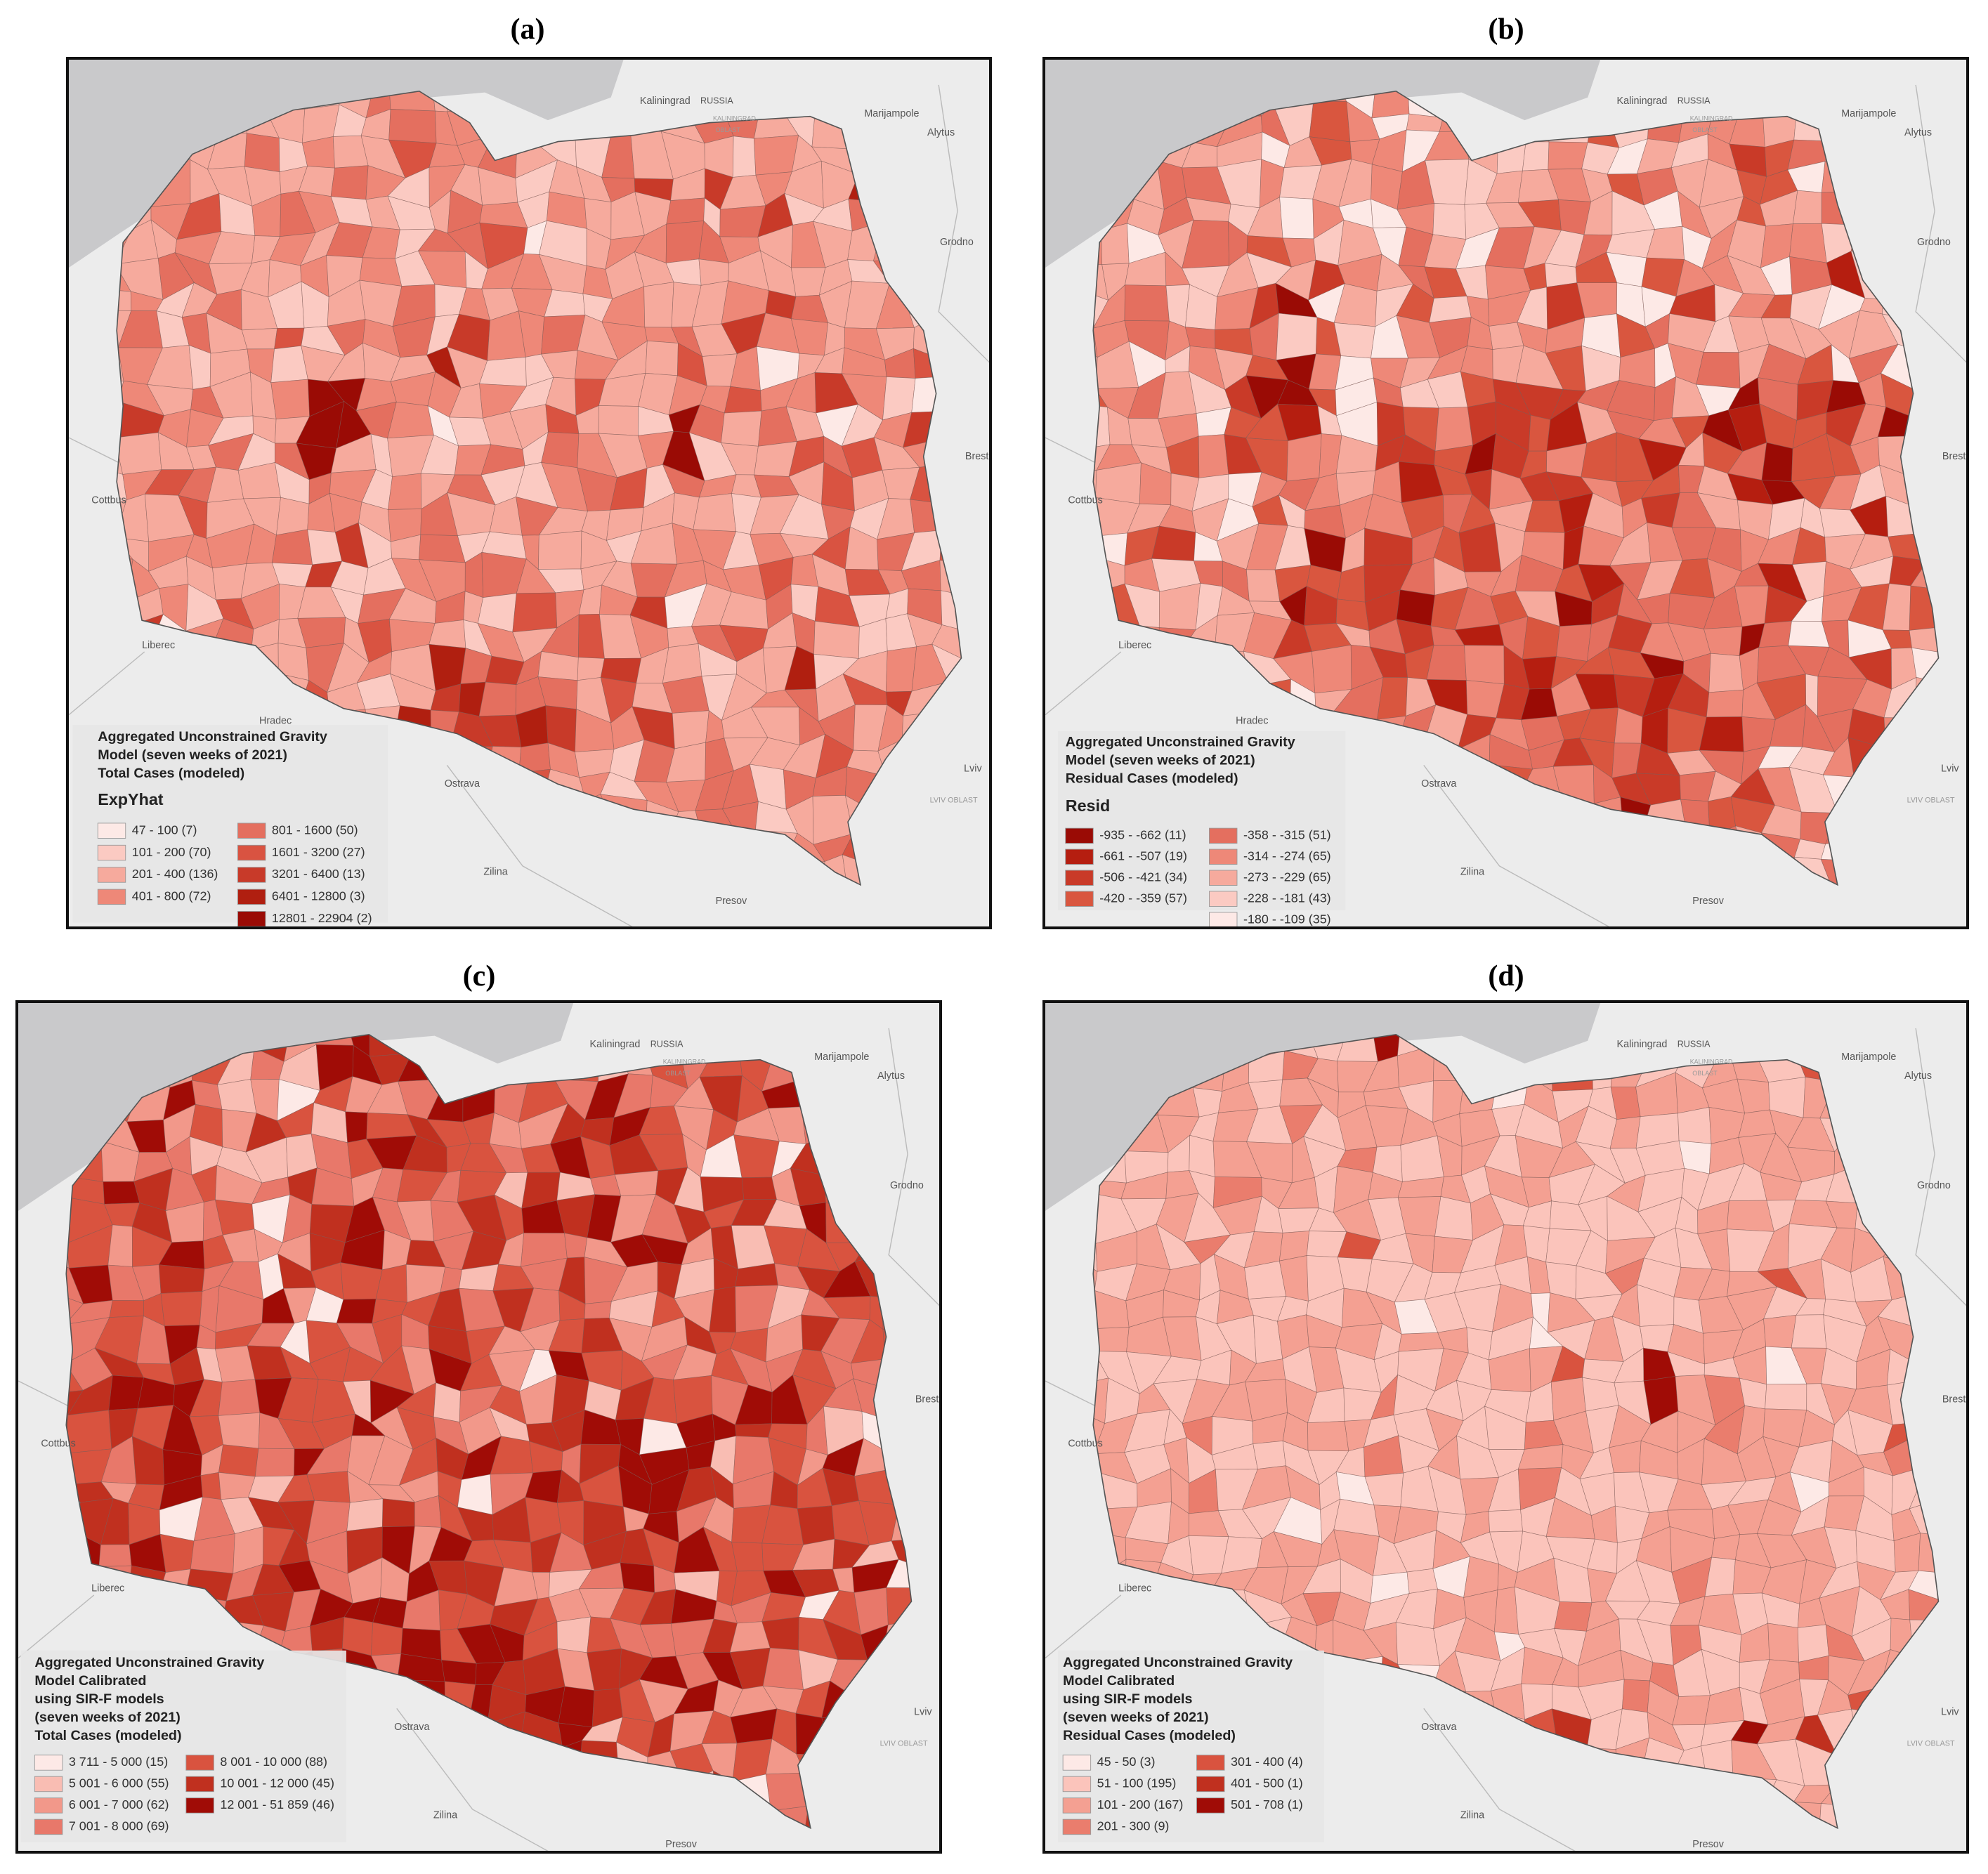 The width and height of the screenshot is (1988, 1874). I want to click on place-label: Cottbus, so click(1085, 1444).